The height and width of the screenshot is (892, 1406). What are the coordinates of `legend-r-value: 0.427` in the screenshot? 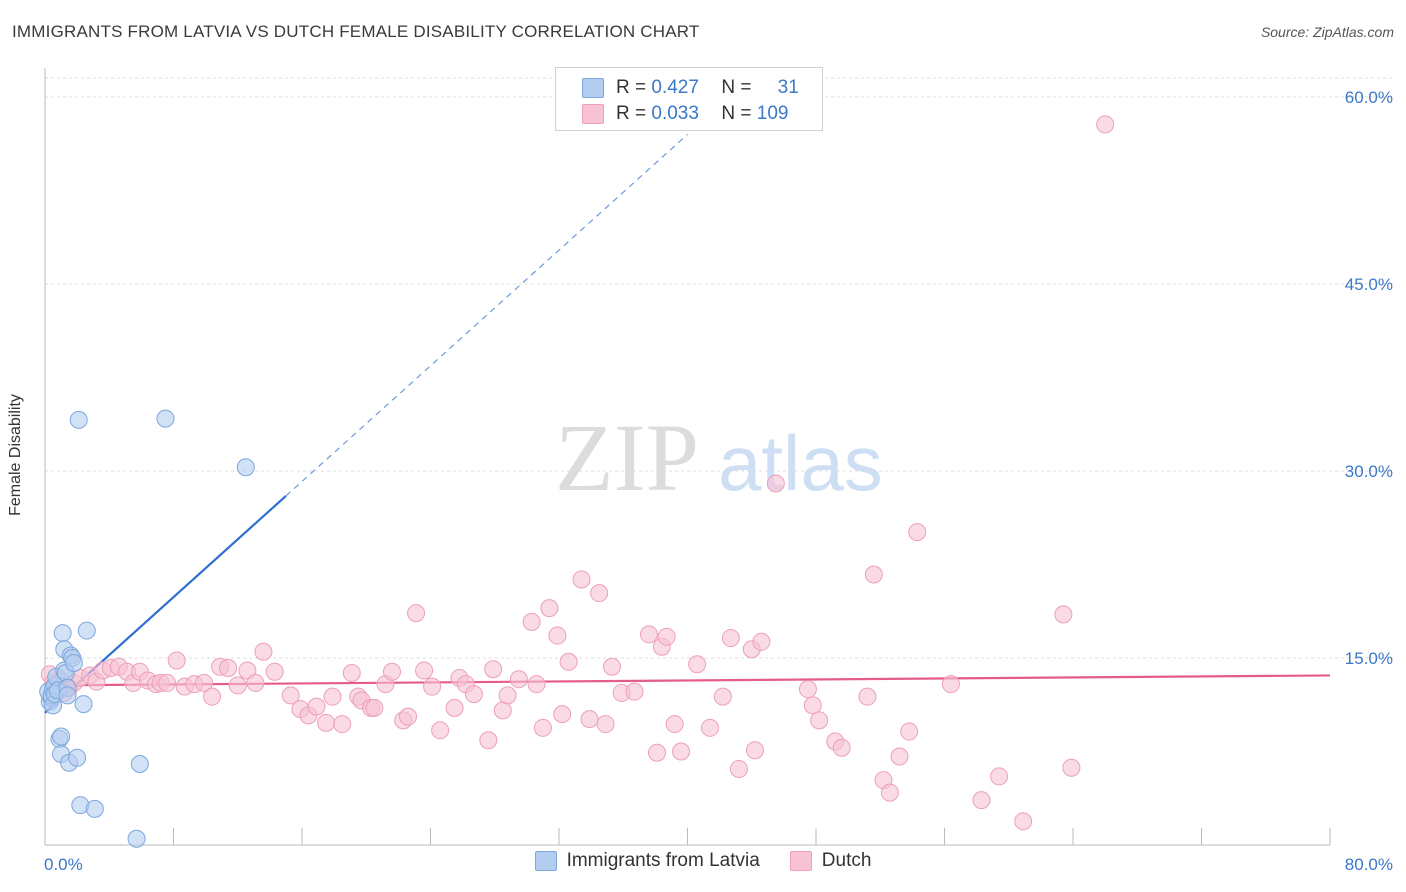 It's located at (675, 87).